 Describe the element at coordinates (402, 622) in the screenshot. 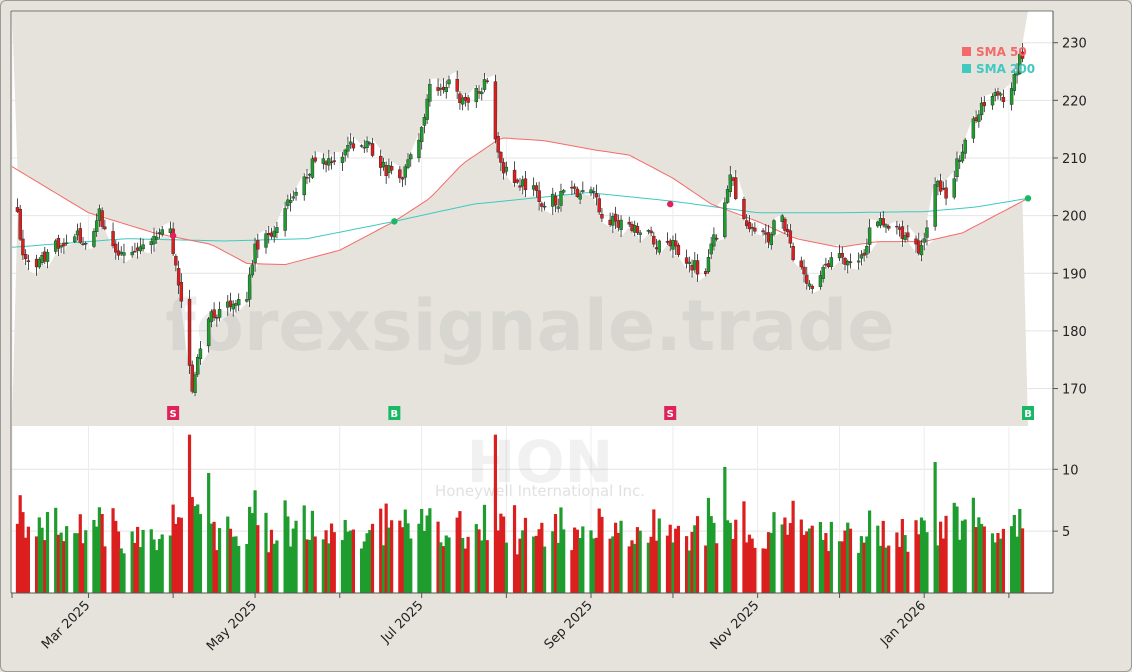

I see `time-tick-label: Jul 2025` at that location.